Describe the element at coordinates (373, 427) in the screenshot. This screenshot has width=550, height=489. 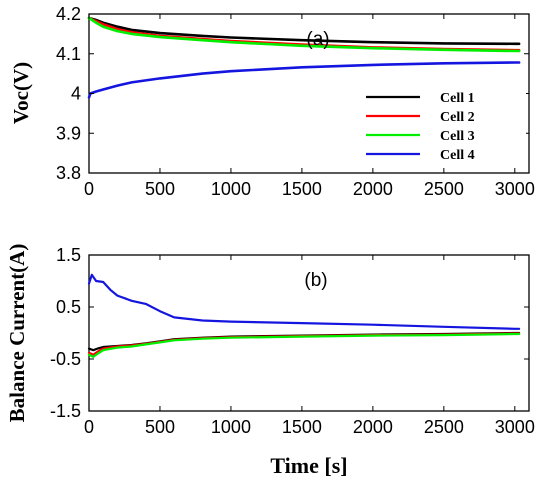
I see `panel-b-xtick-label: 2000` at that location.